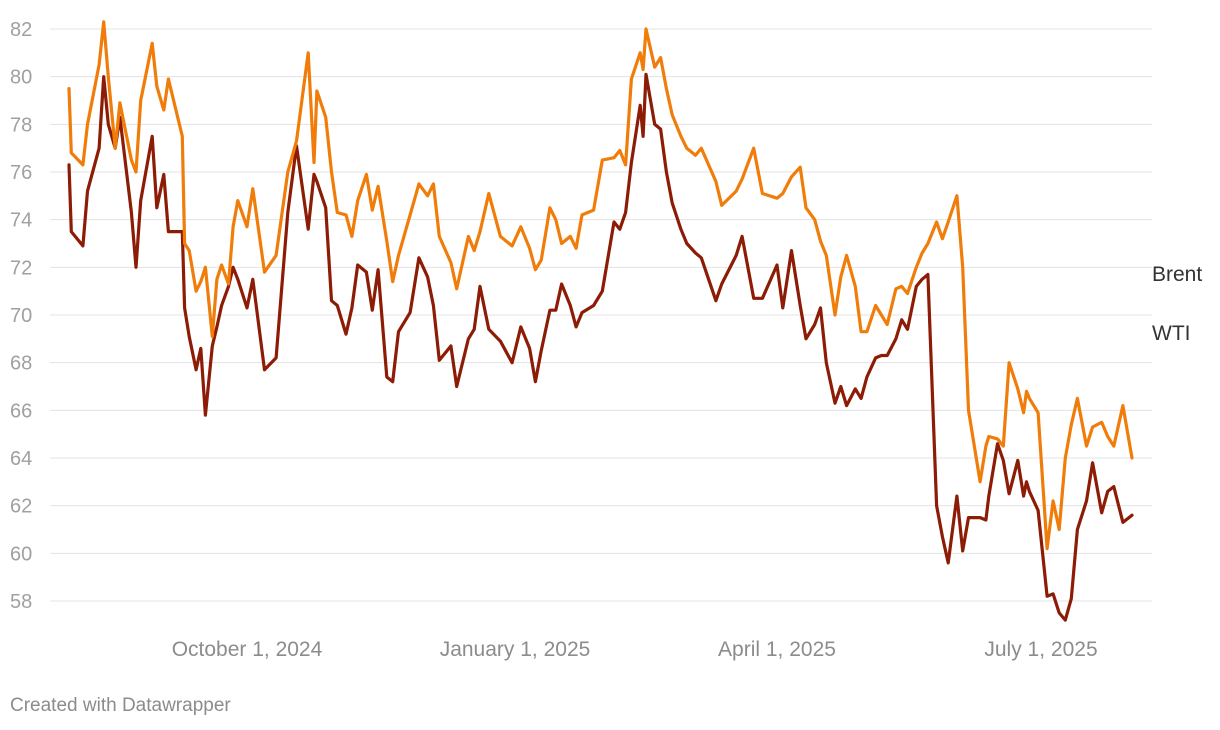 The image size is (1220, 730). I want to click on y-tick-label: 66, so click(21, 411).